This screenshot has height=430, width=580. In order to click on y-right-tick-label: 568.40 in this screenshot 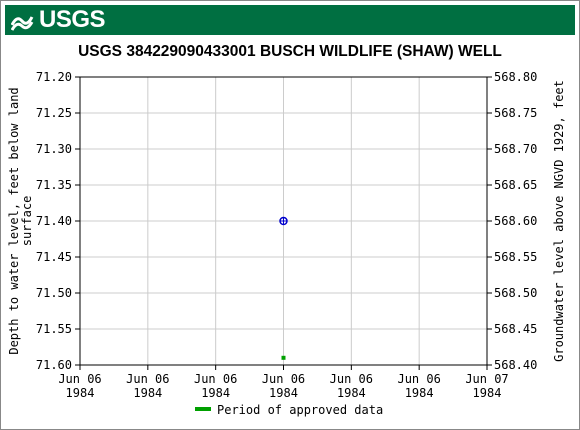, I will do `click(515, 365)`.